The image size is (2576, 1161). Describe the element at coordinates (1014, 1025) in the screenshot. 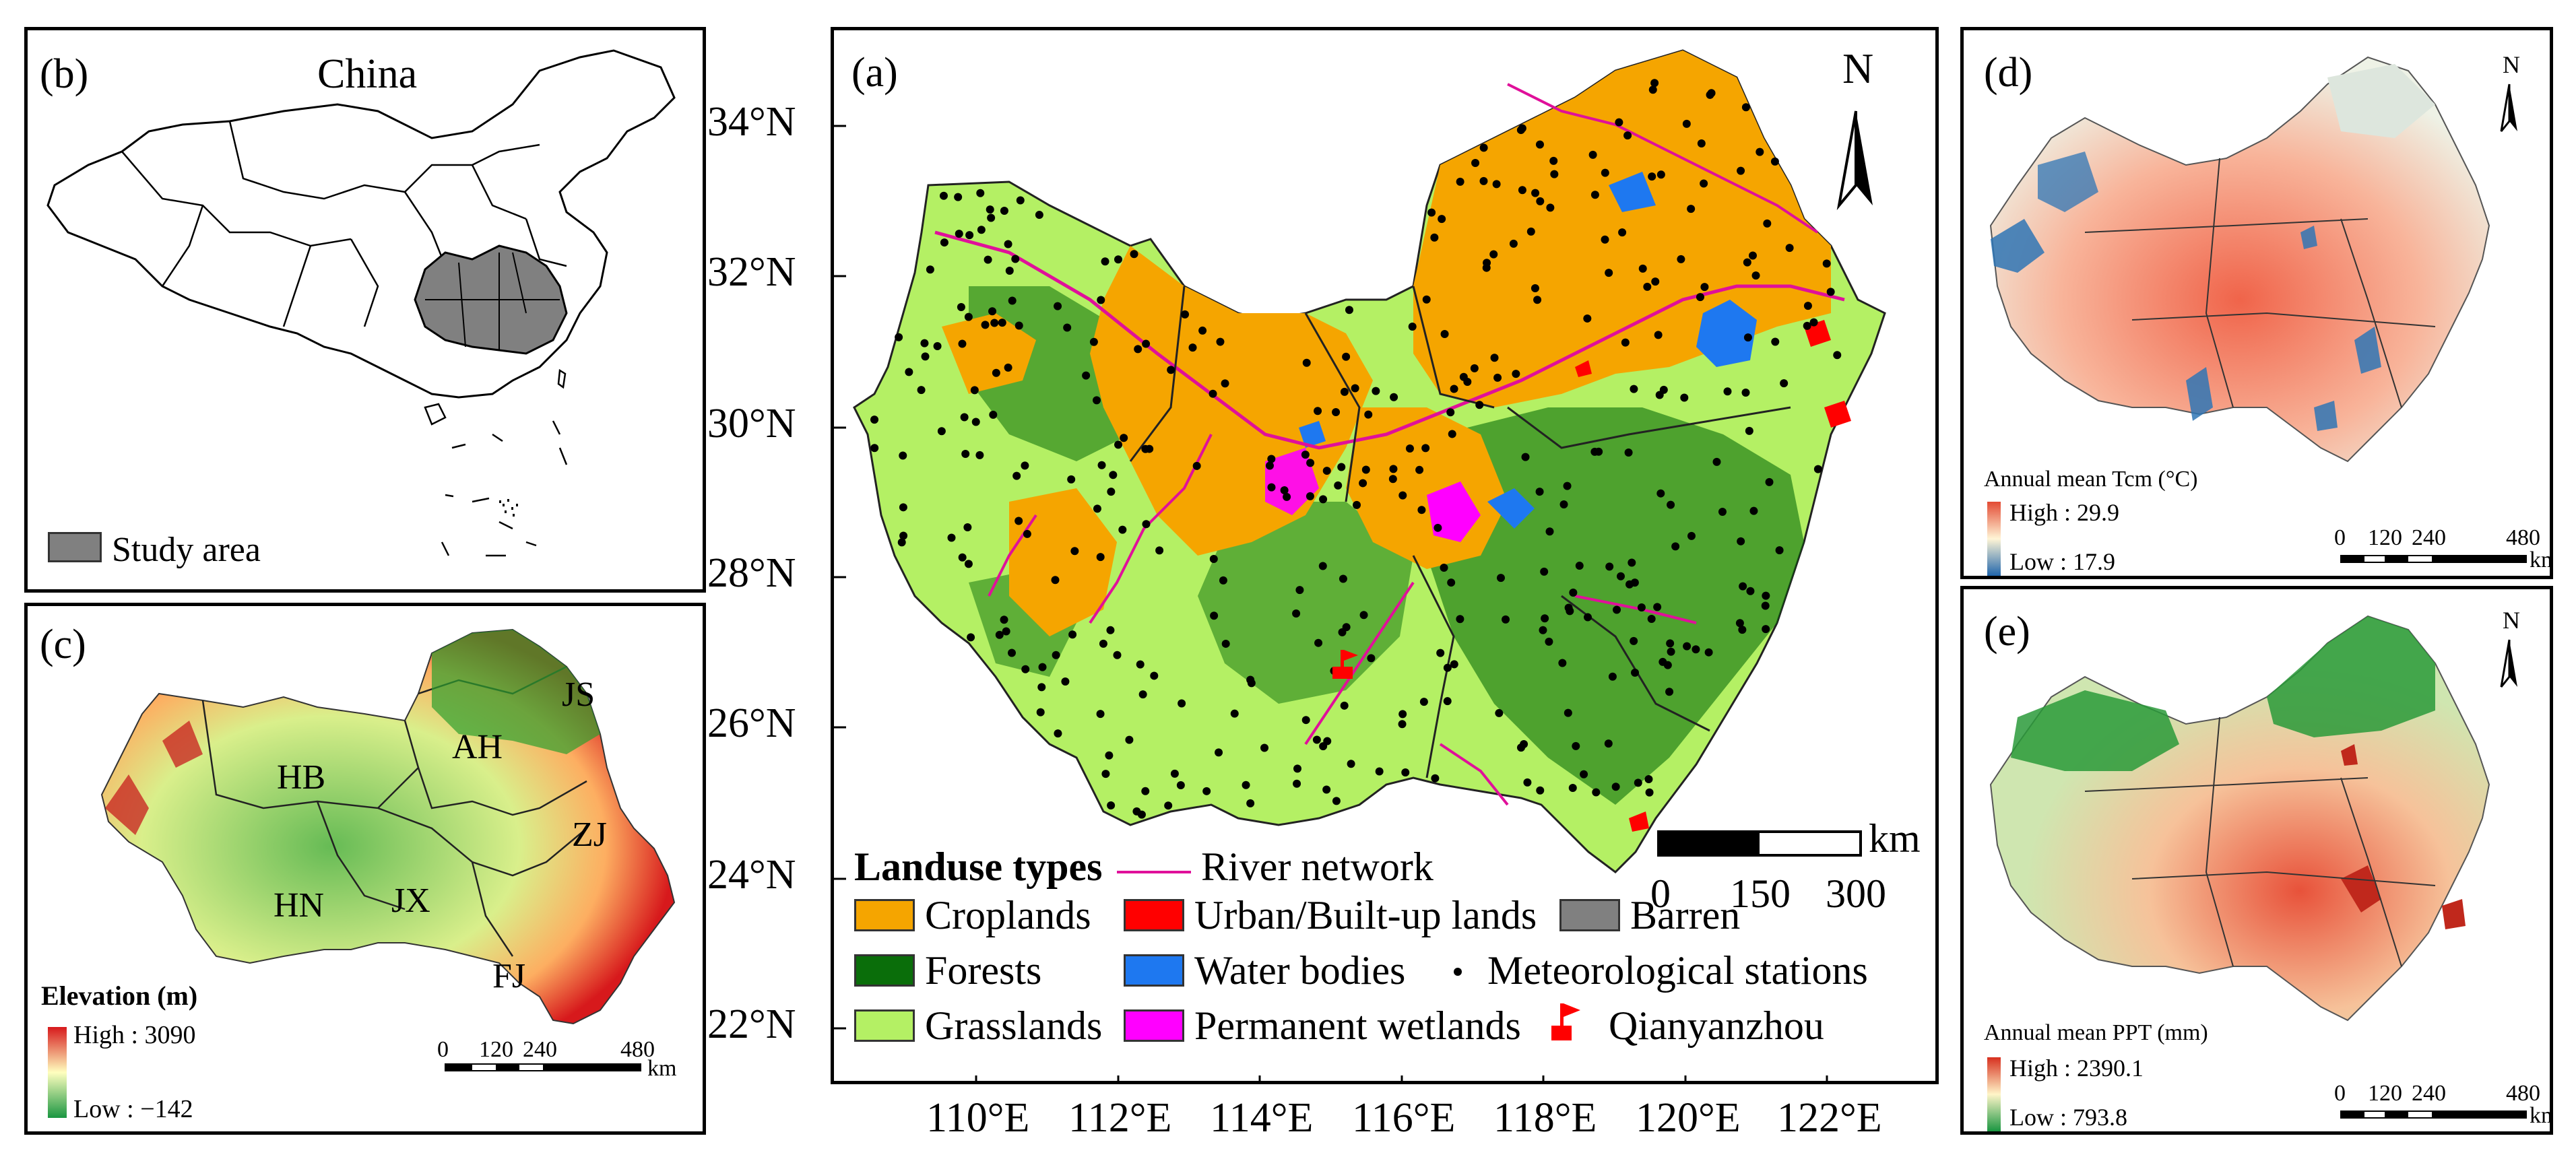

I see `legend-grasslands: Grasslands` at that location.